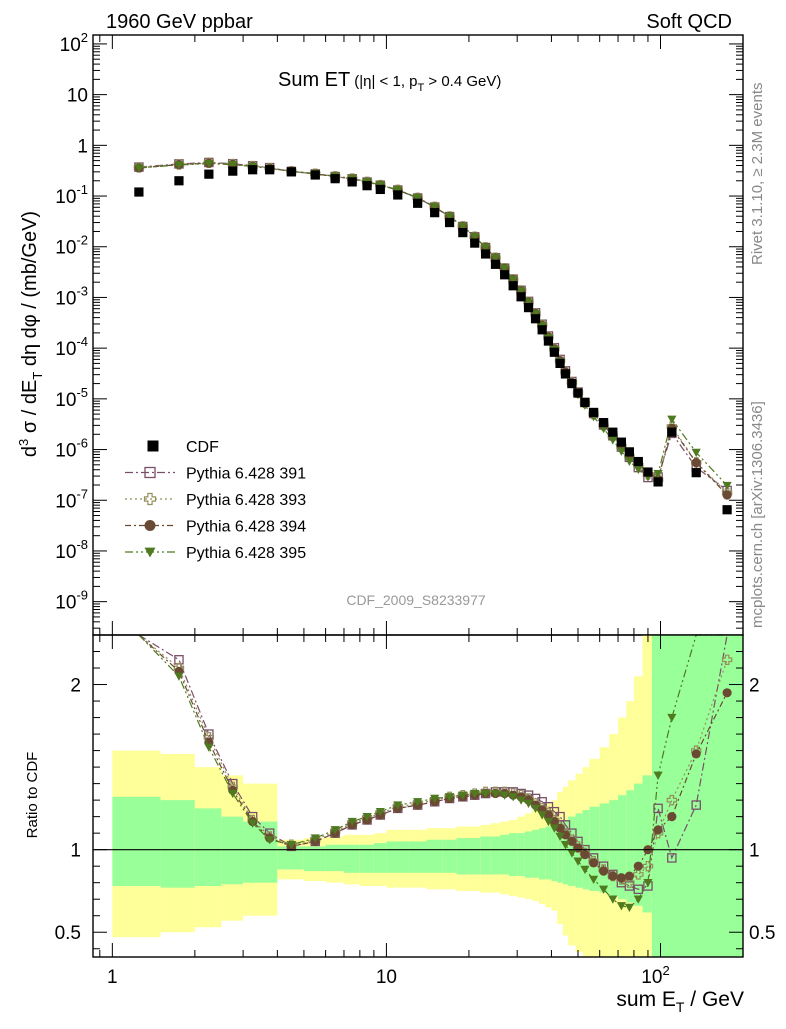 The height and width of the screenshot is (1029, 786). I want to click on legend-label-2: Pythia 6.428 393, so click(246, 500).